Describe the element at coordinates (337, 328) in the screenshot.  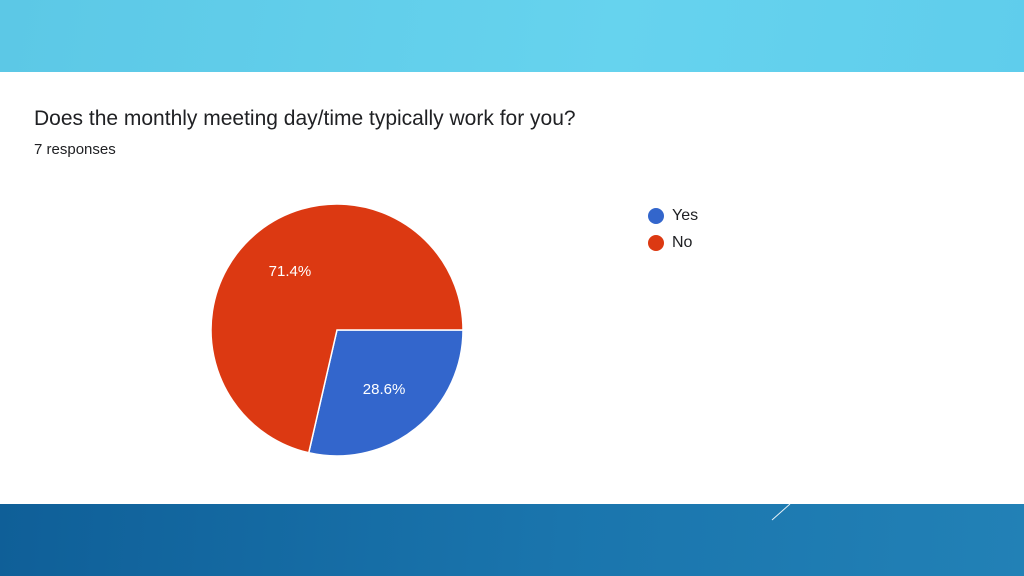
I see `pie-slice-no` at that location.